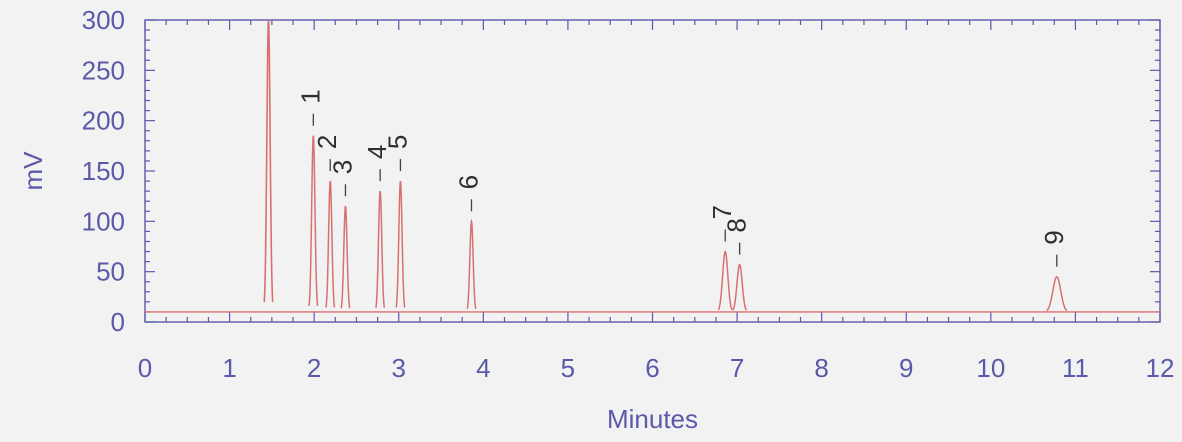 The height and width of the screenshot is (442, 1182). I want to click on x-tick-label: 12, so click(1160, 368).